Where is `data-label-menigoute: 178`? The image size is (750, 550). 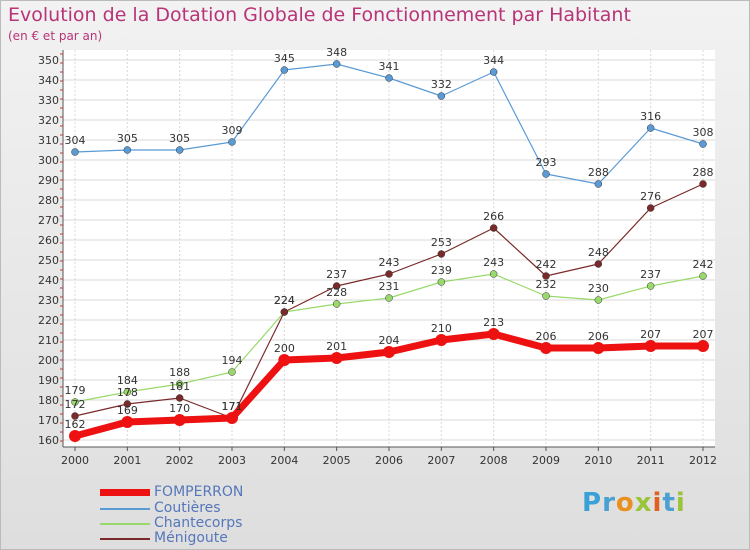
data-label-menigoute: 178 is located at coordinates (127, 392).